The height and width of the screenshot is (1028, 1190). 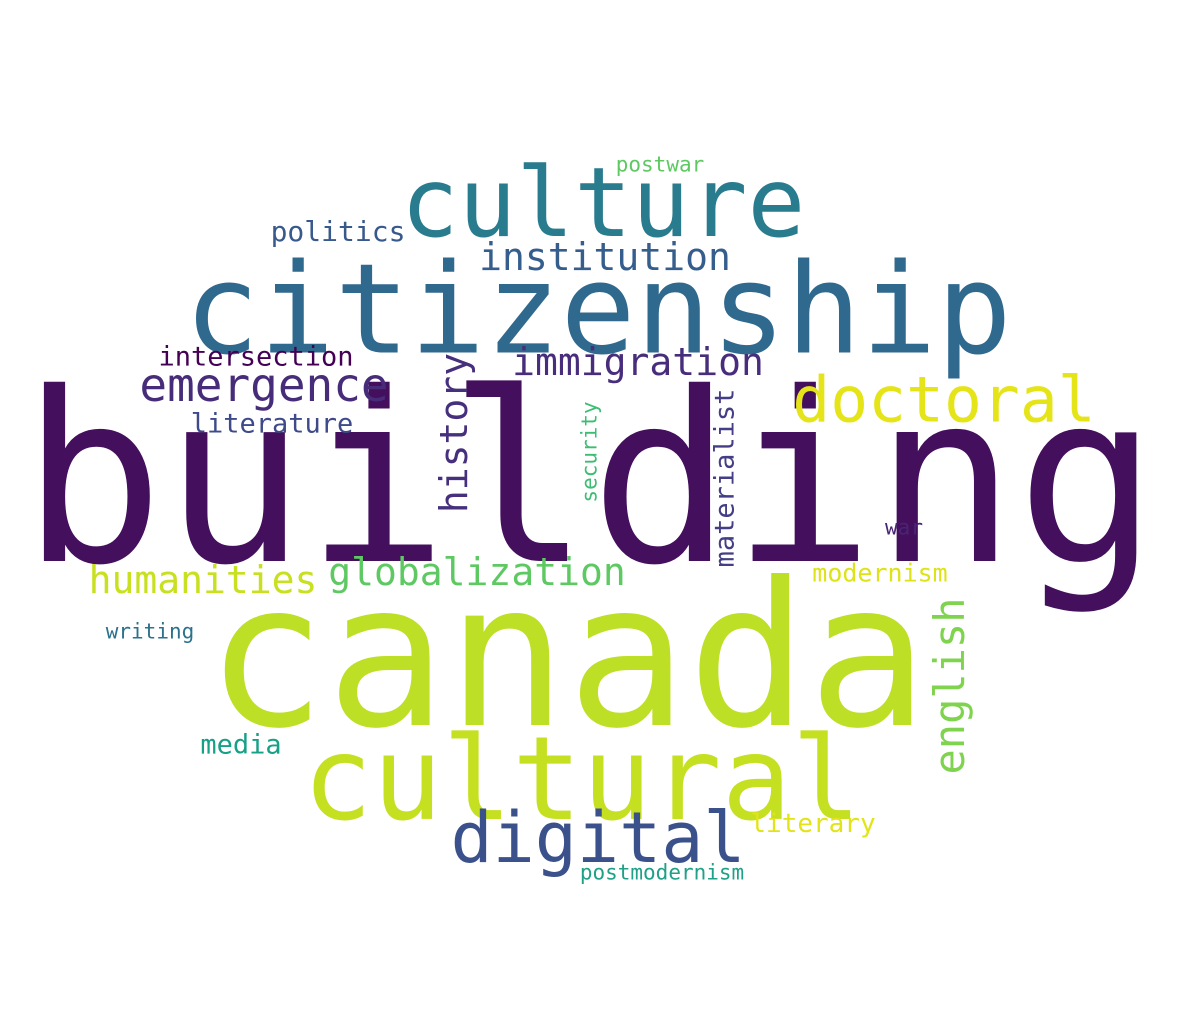 I want to click on word-digital: digital, so click(x=598, y=838).